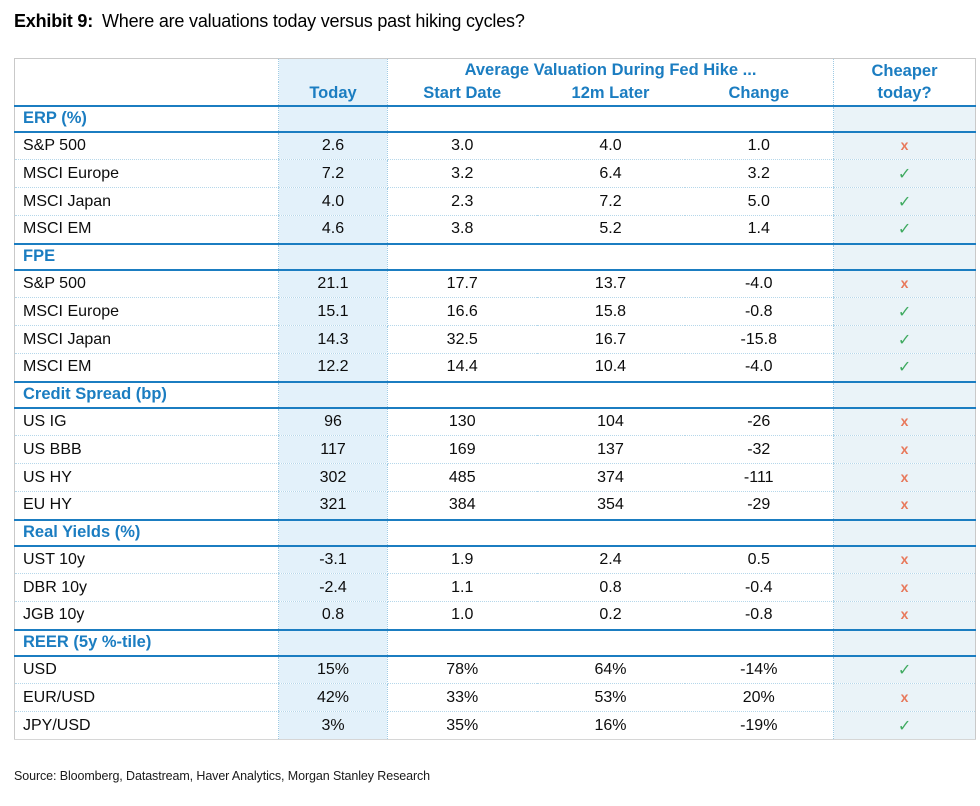  I want to click on cell-change: -0.4, so click(759, 587).